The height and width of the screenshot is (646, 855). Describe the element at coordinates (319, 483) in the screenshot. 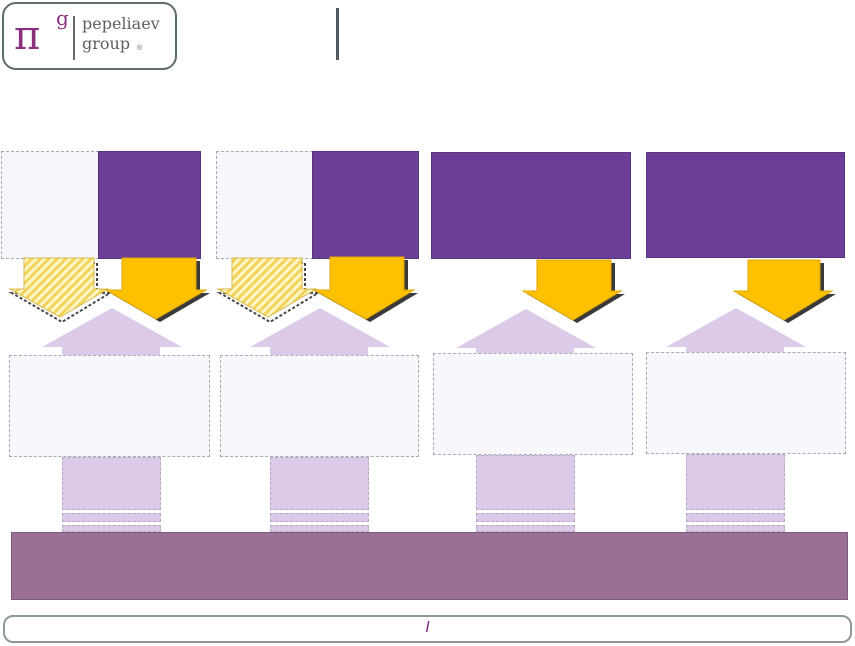

I see `column-2-shaft` at that location.